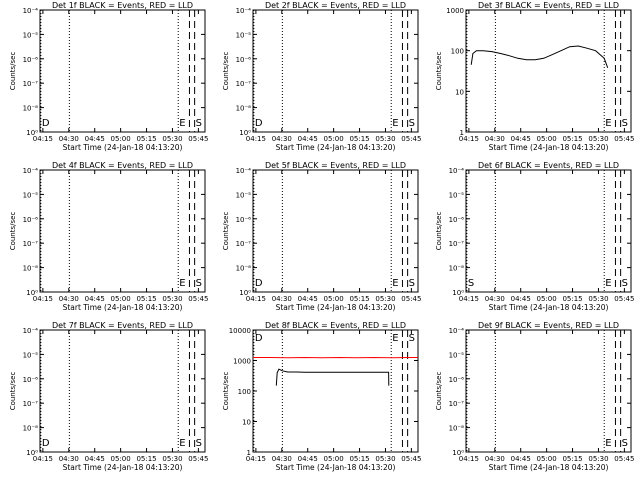  Describe the element at coordinates (240, 331) in the screenshot. I see `y-tick-label: 10000` at that location.